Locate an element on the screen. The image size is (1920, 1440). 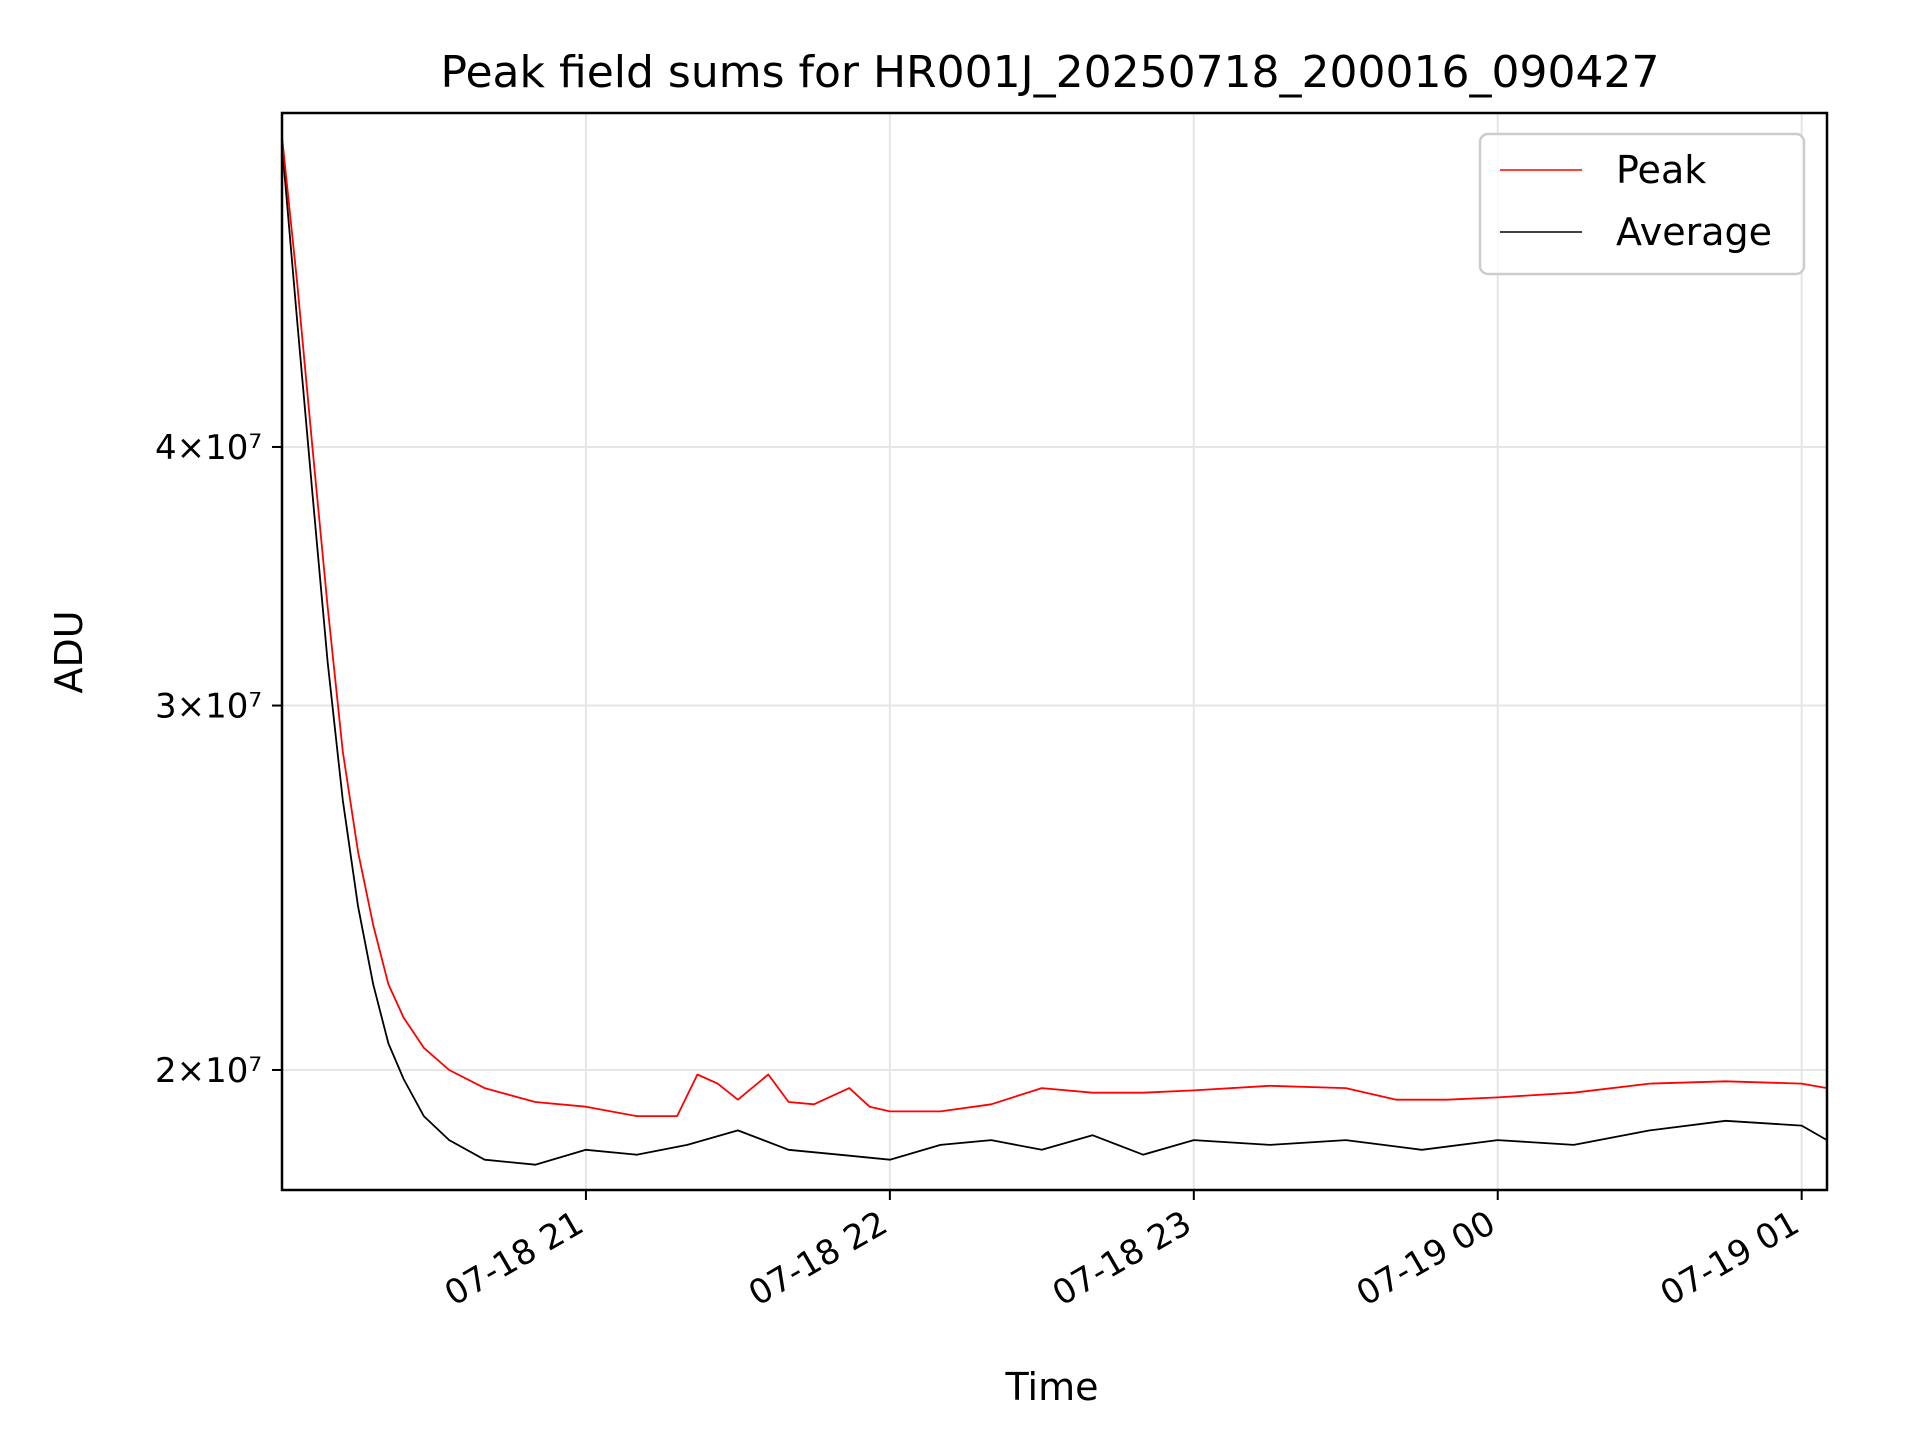
x-tick-label: 07-18 21 is located at coordinates (514, 1258).